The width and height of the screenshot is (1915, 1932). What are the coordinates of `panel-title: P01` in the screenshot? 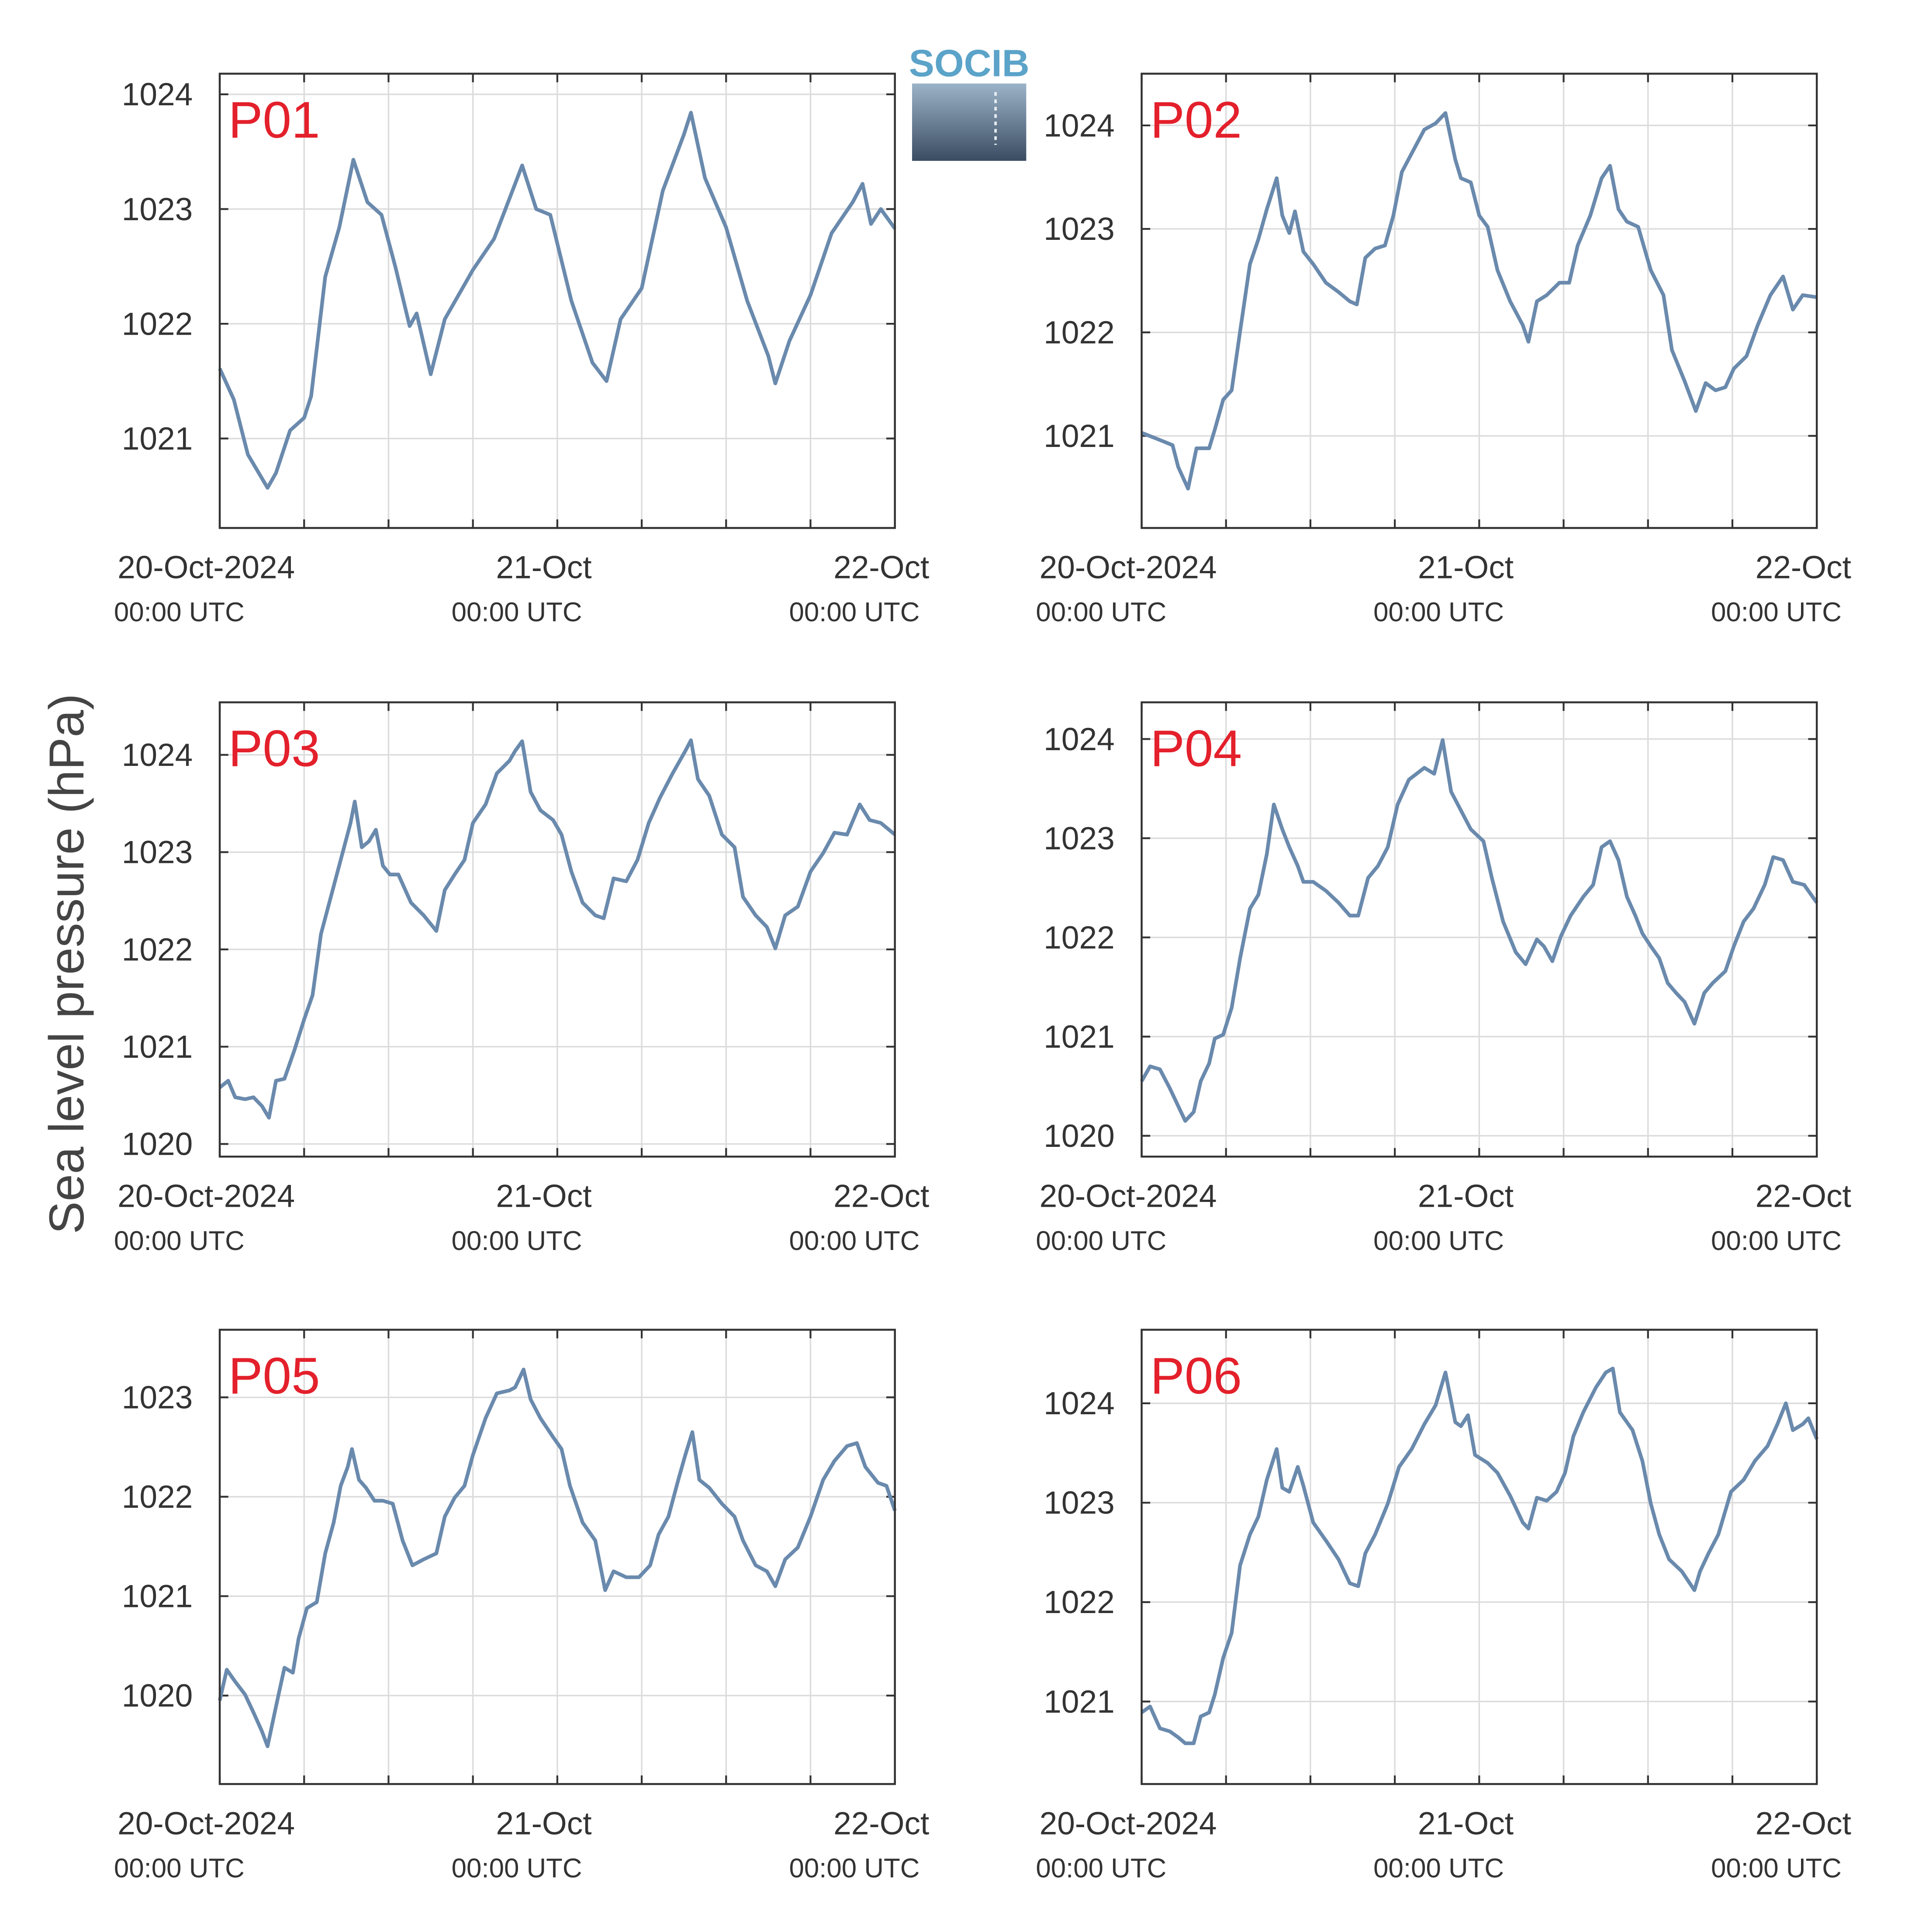 It's located at (274, 120).